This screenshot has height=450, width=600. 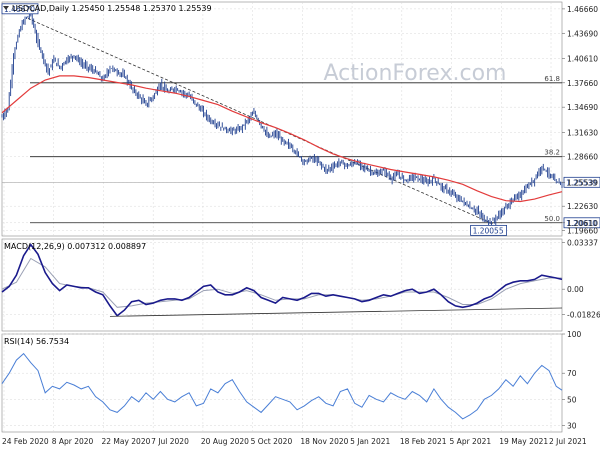 I want to click on low-price-tag-box, so click(x=488, y=230).